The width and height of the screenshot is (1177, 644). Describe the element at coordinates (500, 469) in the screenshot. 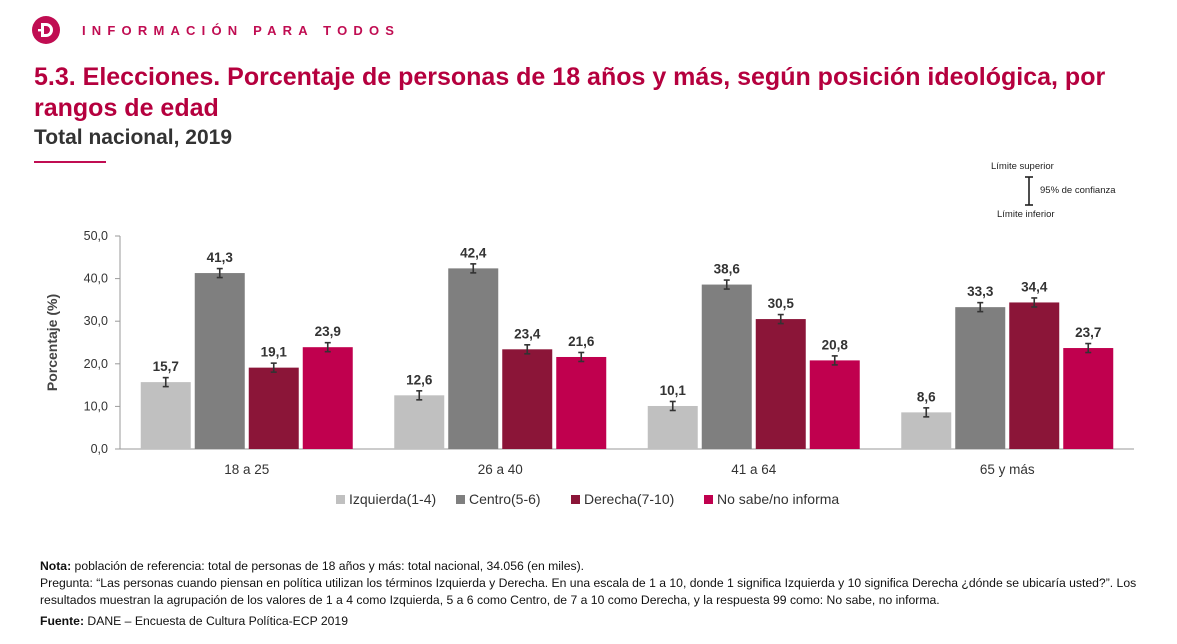

I see `x-tick-label: 26 a 40` at that location.